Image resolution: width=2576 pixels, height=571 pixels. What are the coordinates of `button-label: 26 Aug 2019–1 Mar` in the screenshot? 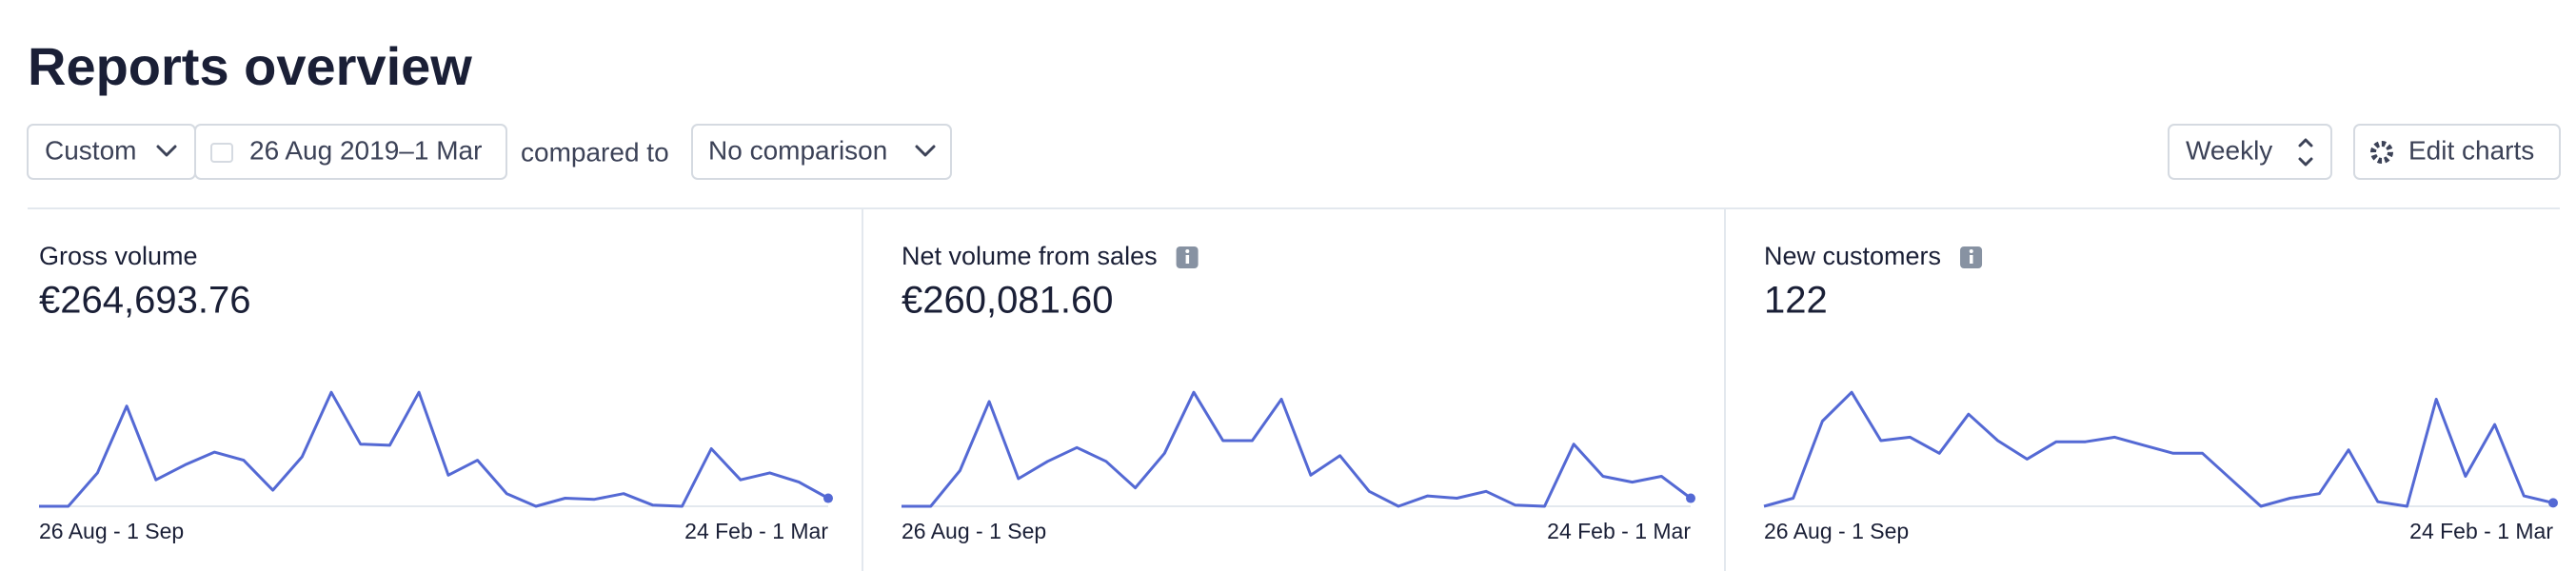 It's located at (365, 150).